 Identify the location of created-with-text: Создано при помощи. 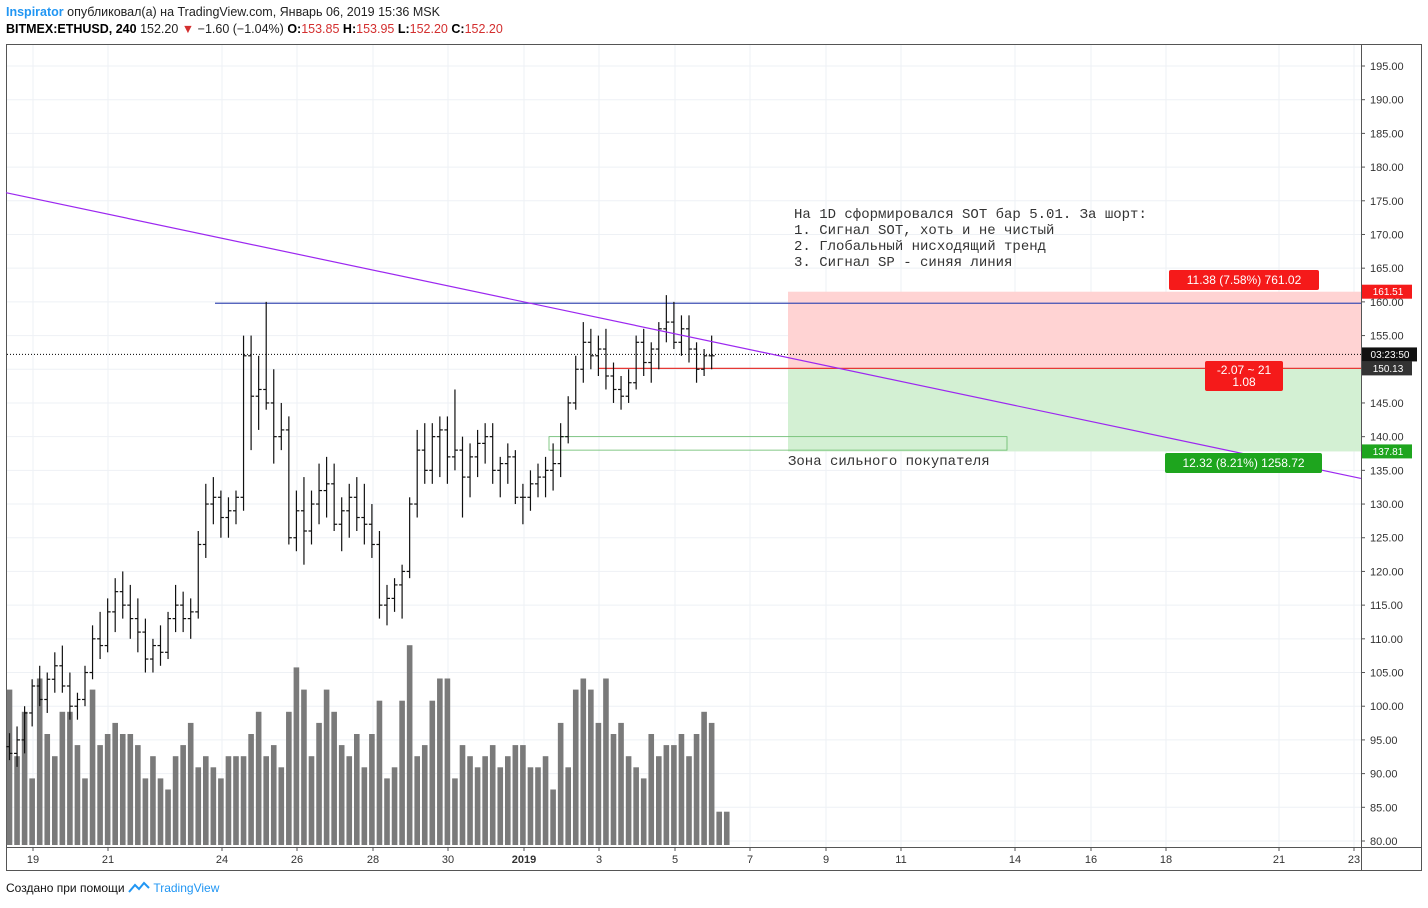
(65, 888).